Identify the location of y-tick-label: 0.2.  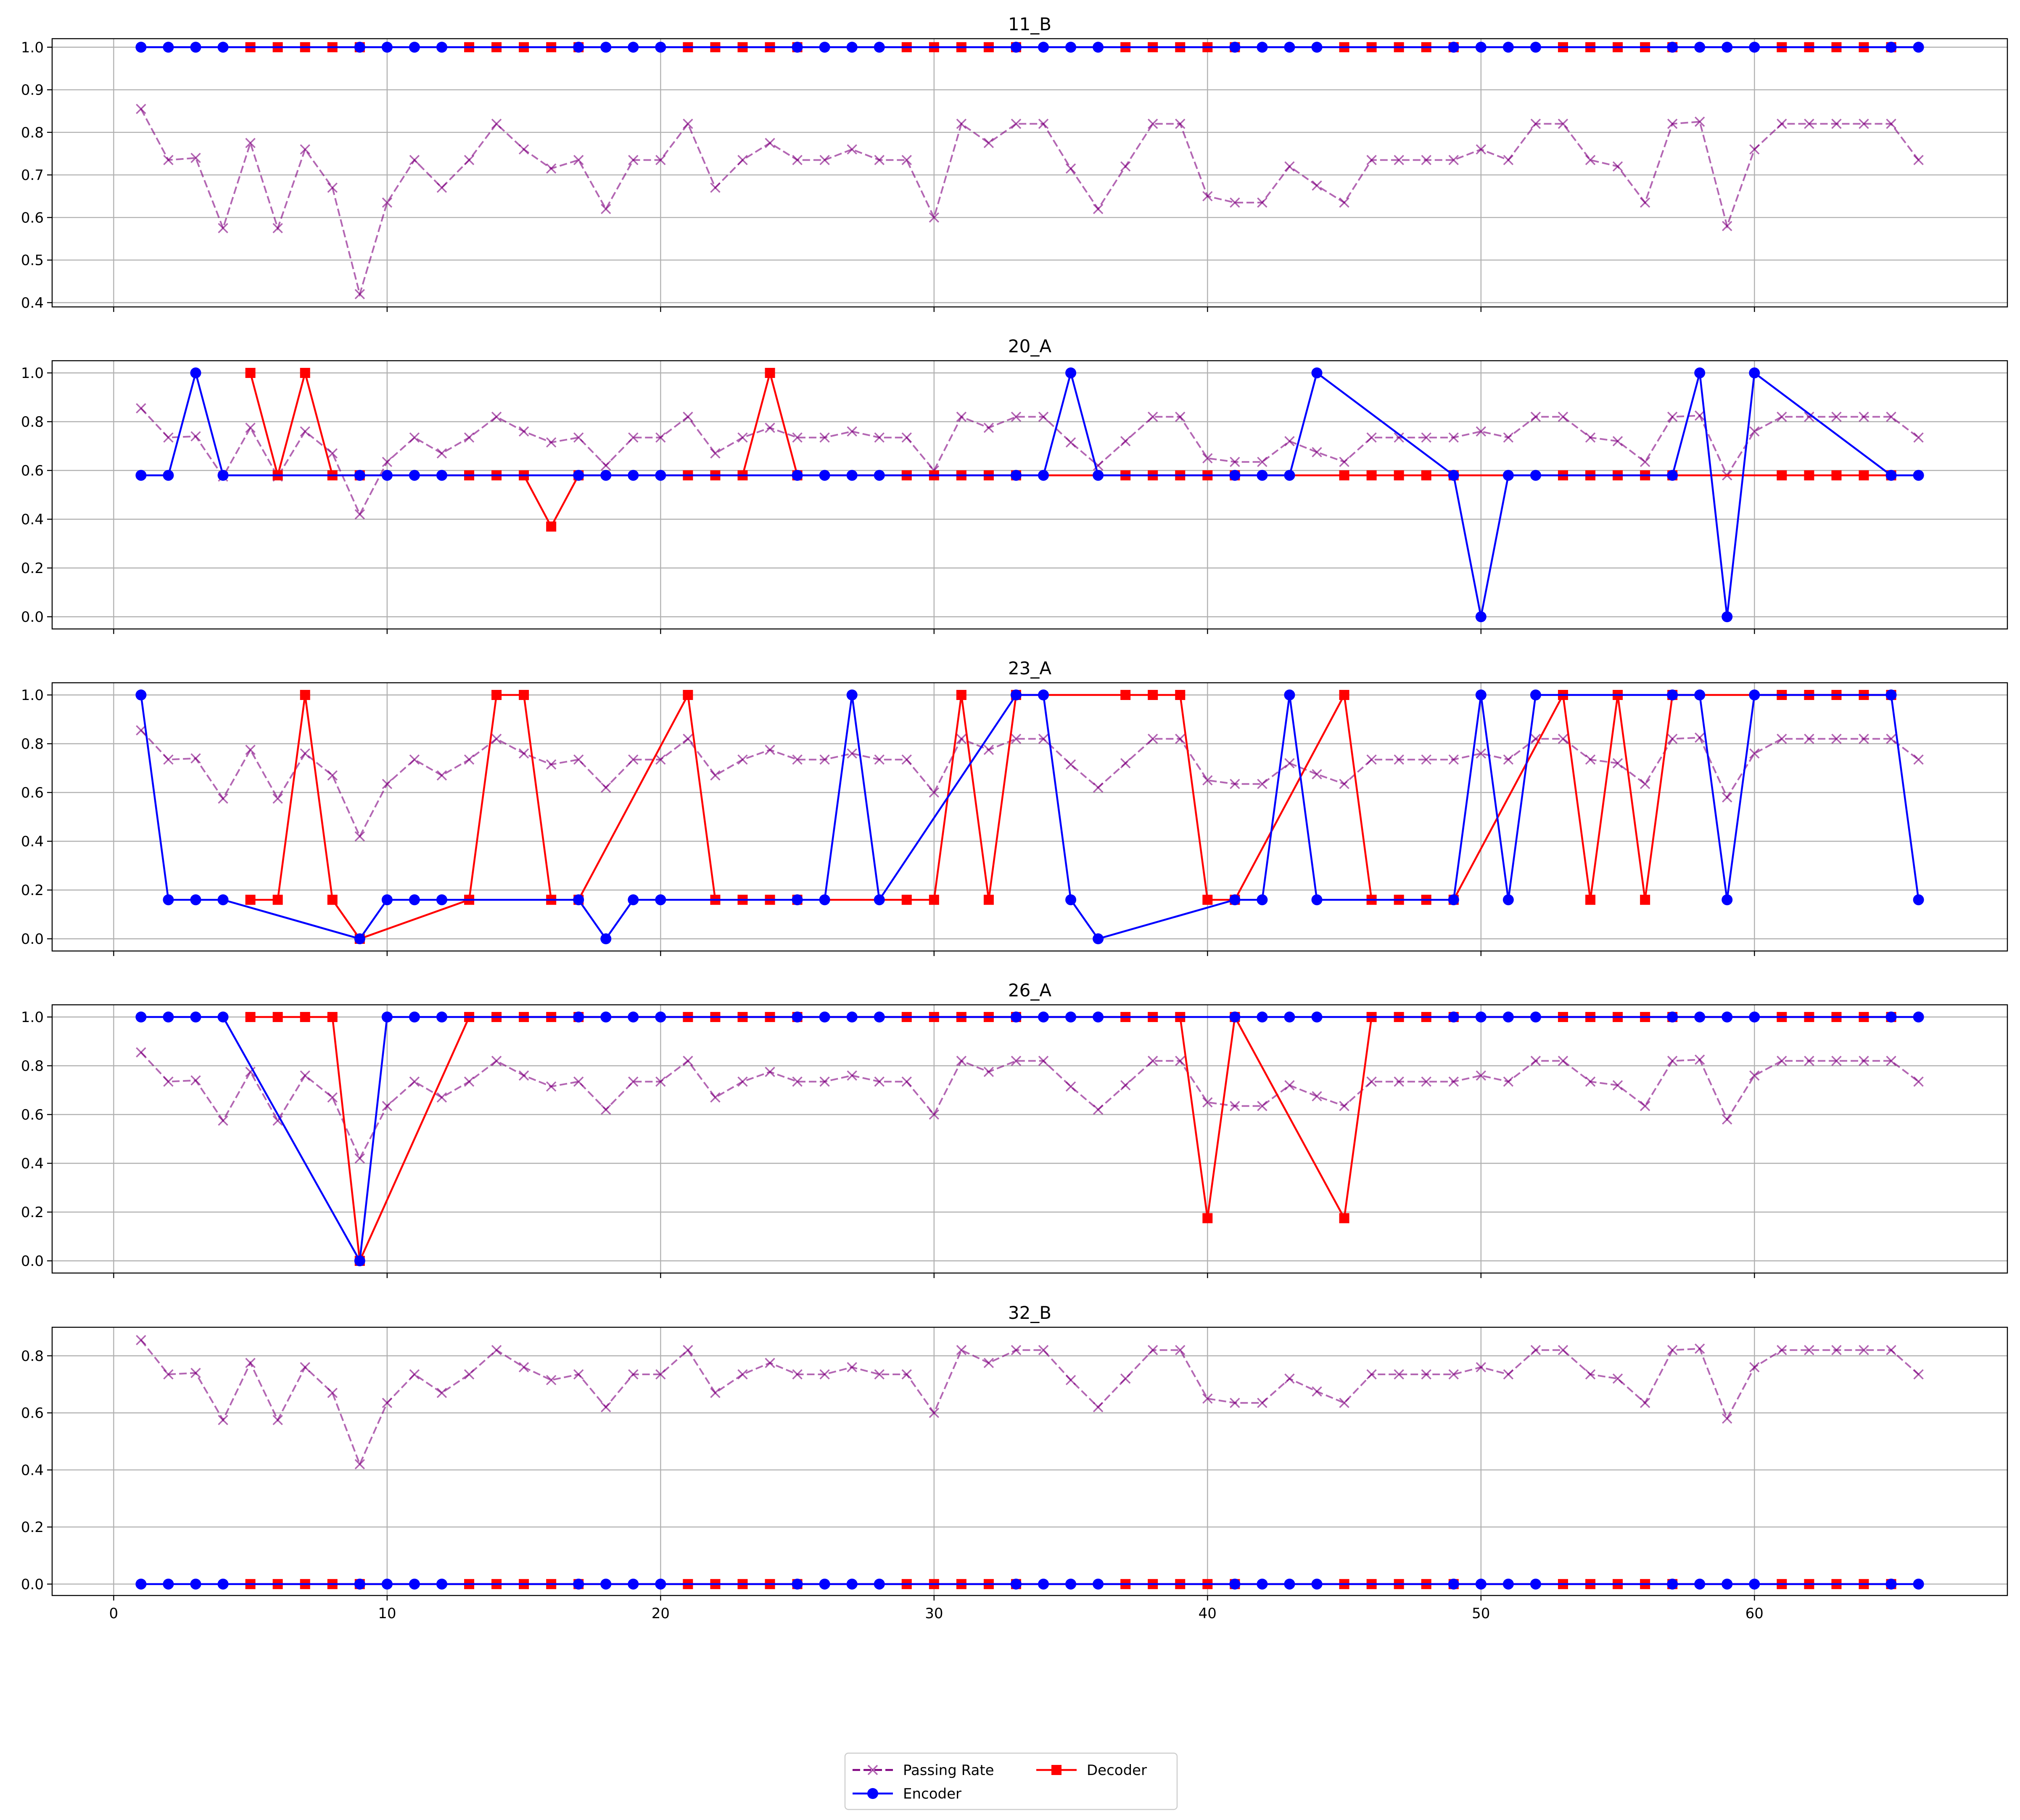
(32, 1528).